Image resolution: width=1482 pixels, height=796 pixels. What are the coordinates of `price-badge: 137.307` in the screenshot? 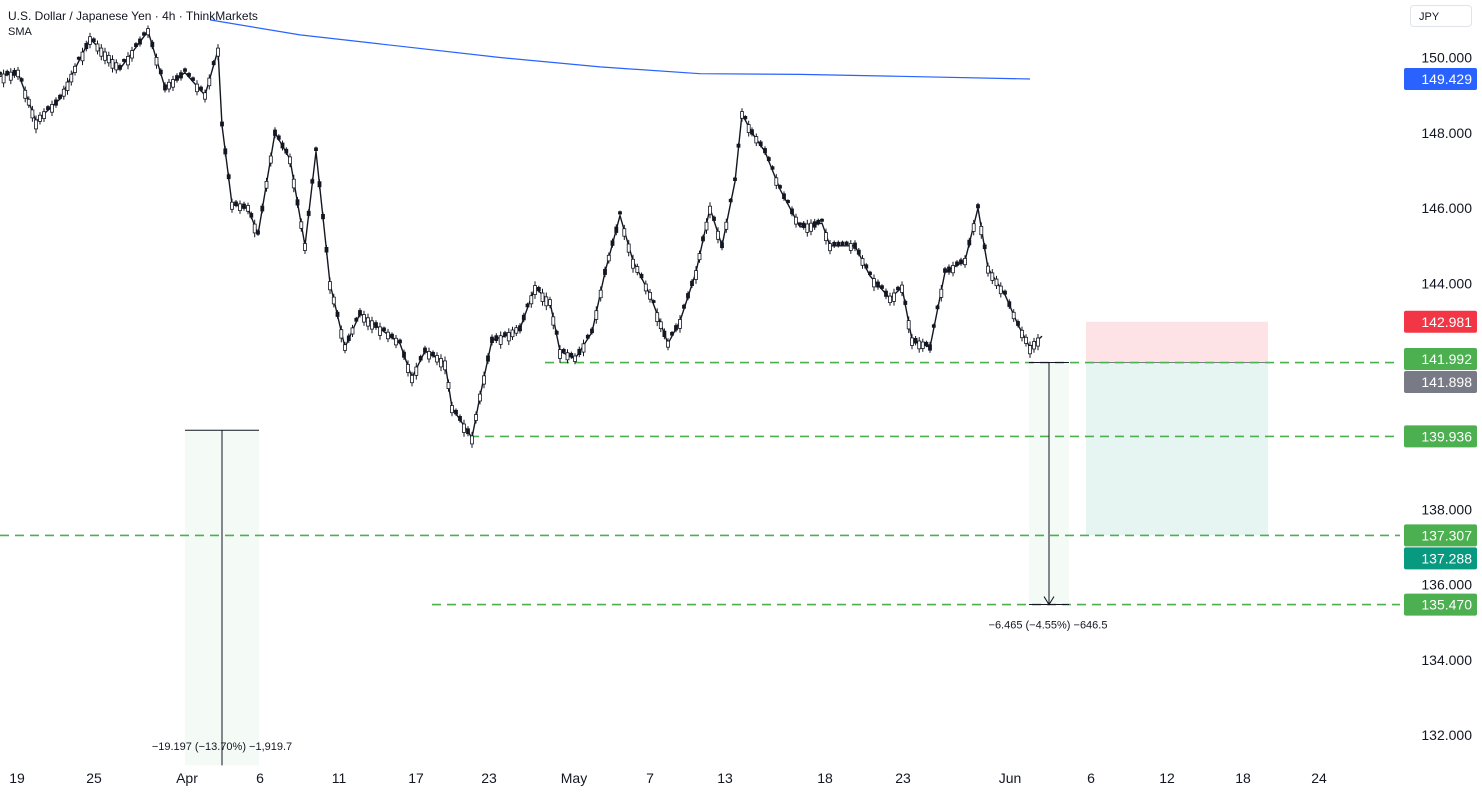 It's located at (1440, 535).